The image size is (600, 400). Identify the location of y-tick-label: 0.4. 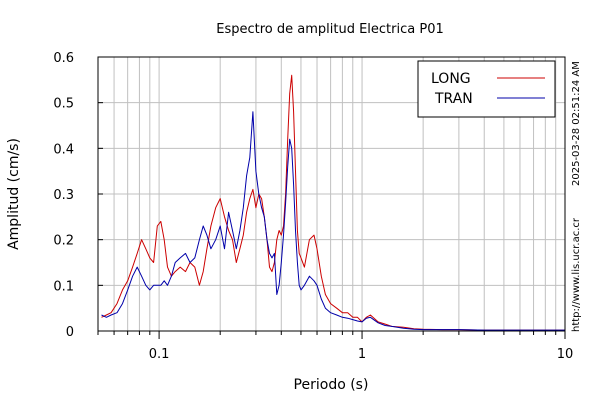
(63, 149).